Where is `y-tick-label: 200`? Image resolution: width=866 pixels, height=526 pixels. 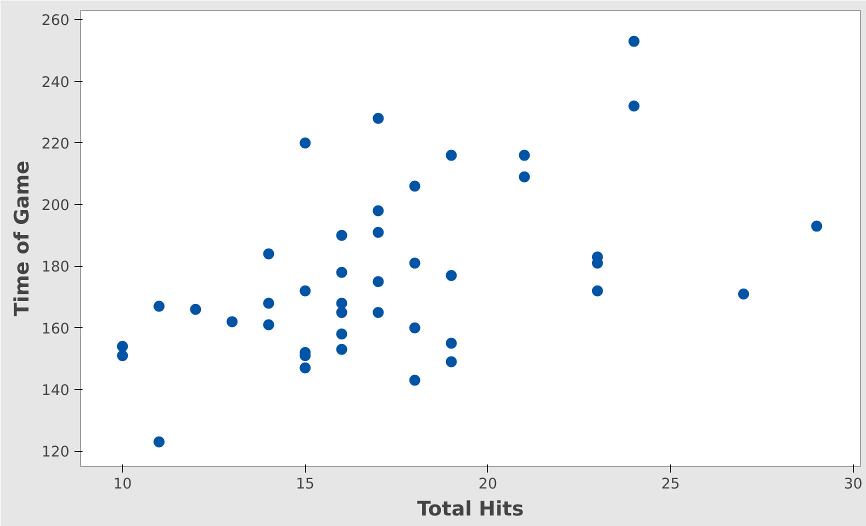
y-tick-label: 200 is located at coordinates (56, 205).